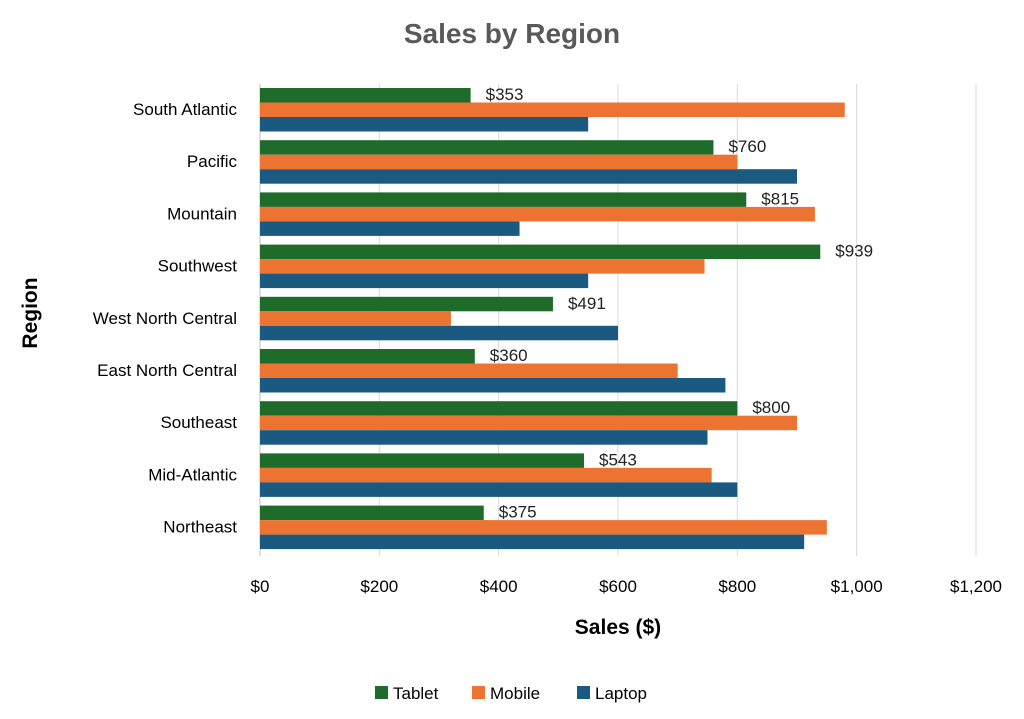  I want to click on x-axis-title: Sales ($), so click(618, 627).